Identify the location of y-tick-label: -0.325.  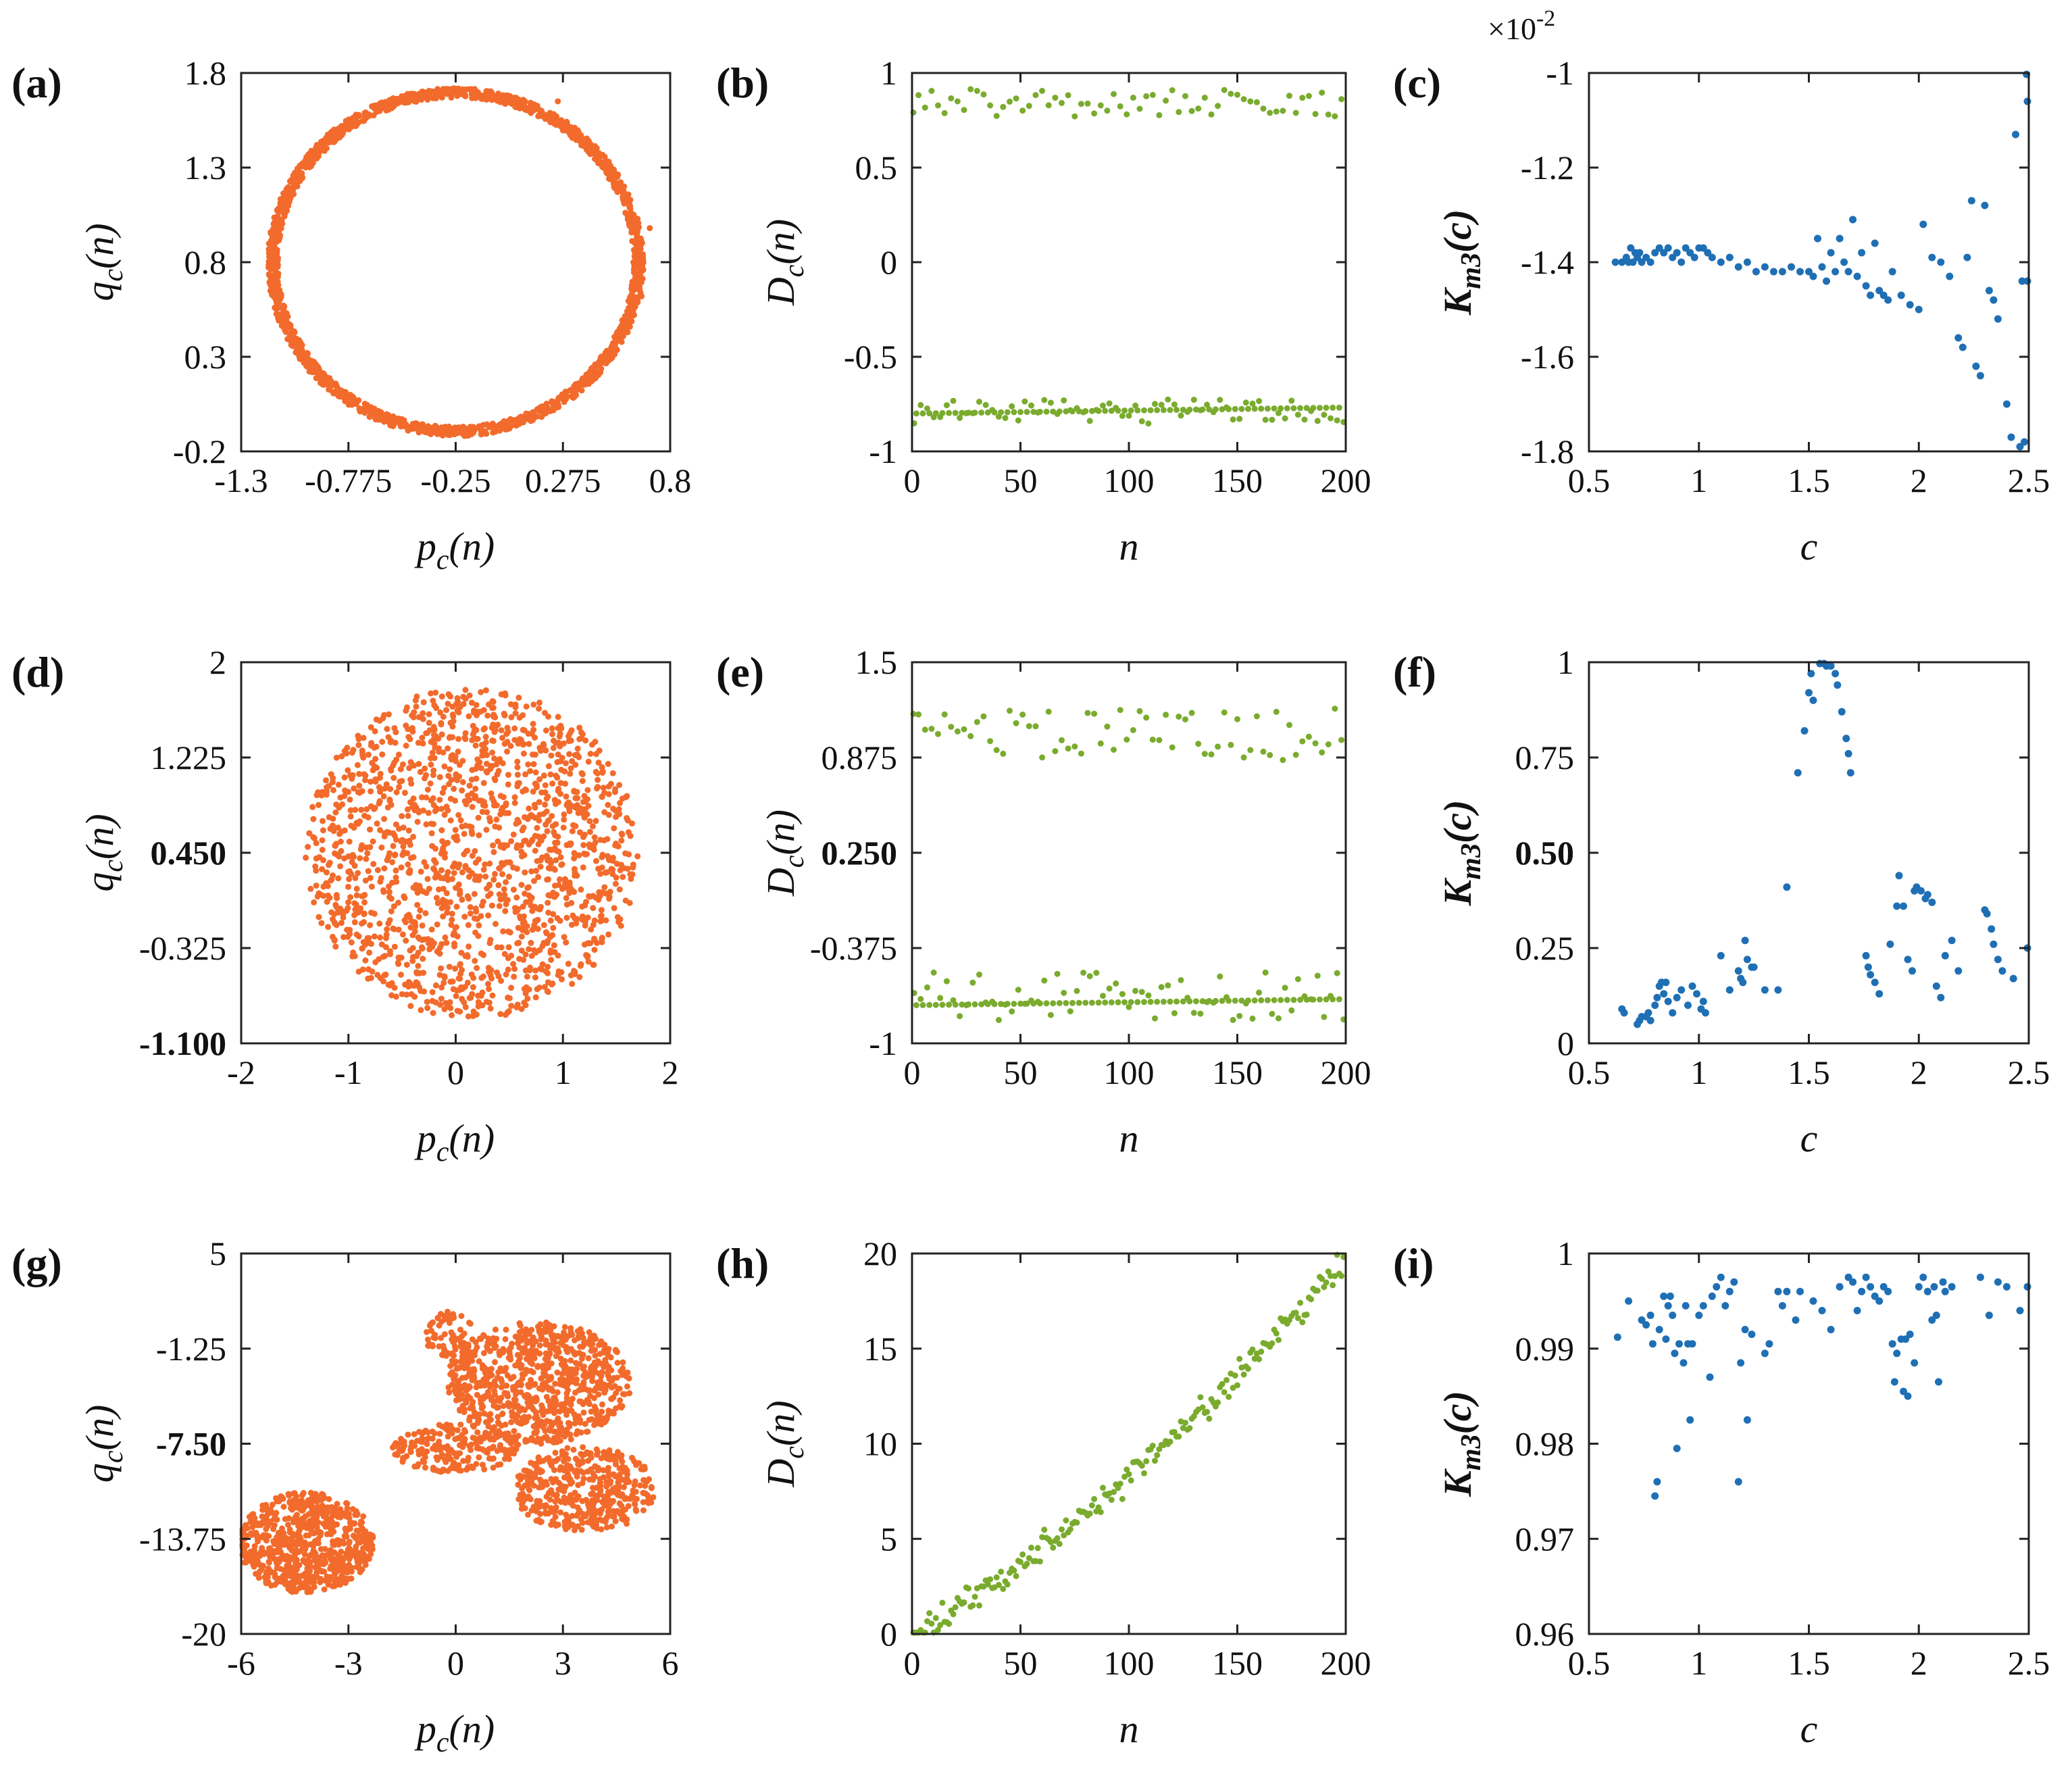
(182, 948).